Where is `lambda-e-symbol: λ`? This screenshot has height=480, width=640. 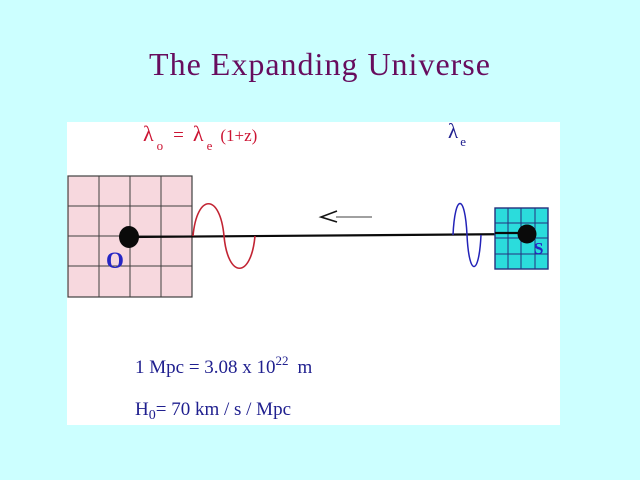
lambda-e-symbol: λ is located at coordinates (453, 131).